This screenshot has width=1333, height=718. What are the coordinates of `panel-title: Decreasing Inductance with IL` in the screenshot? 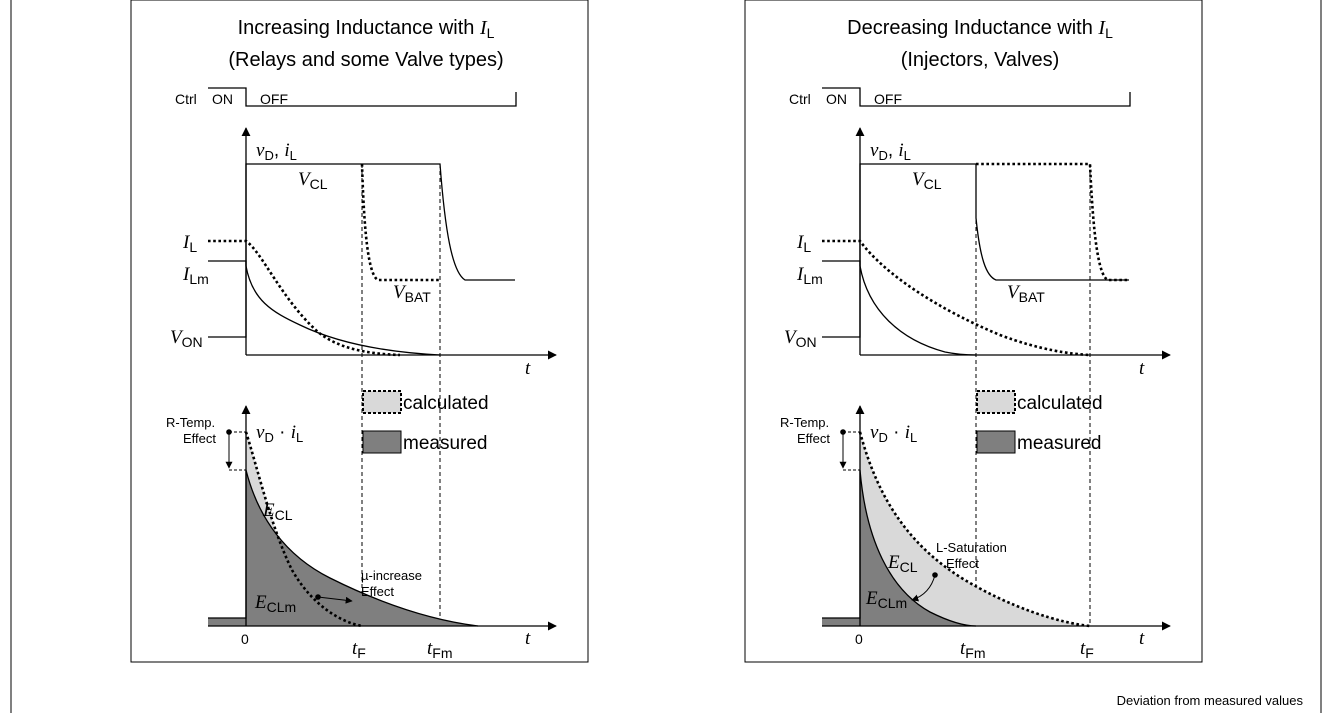 It's located at (980, 29).